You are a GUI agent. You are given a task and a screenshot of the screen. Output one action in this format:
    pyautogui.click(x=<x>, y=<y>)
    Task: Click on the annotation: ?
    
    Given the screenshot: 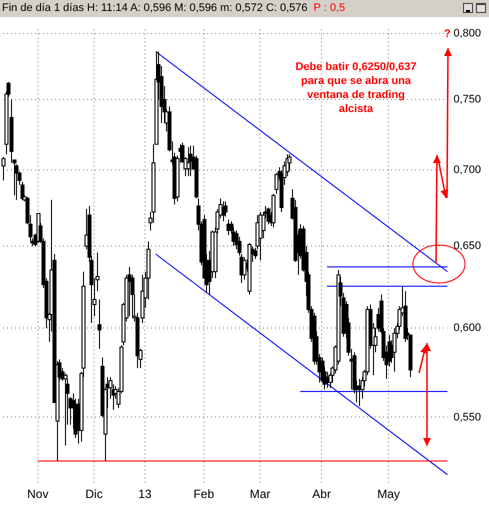 What is the action you would take?
    pyautogui.click(x=447, y=34)
    